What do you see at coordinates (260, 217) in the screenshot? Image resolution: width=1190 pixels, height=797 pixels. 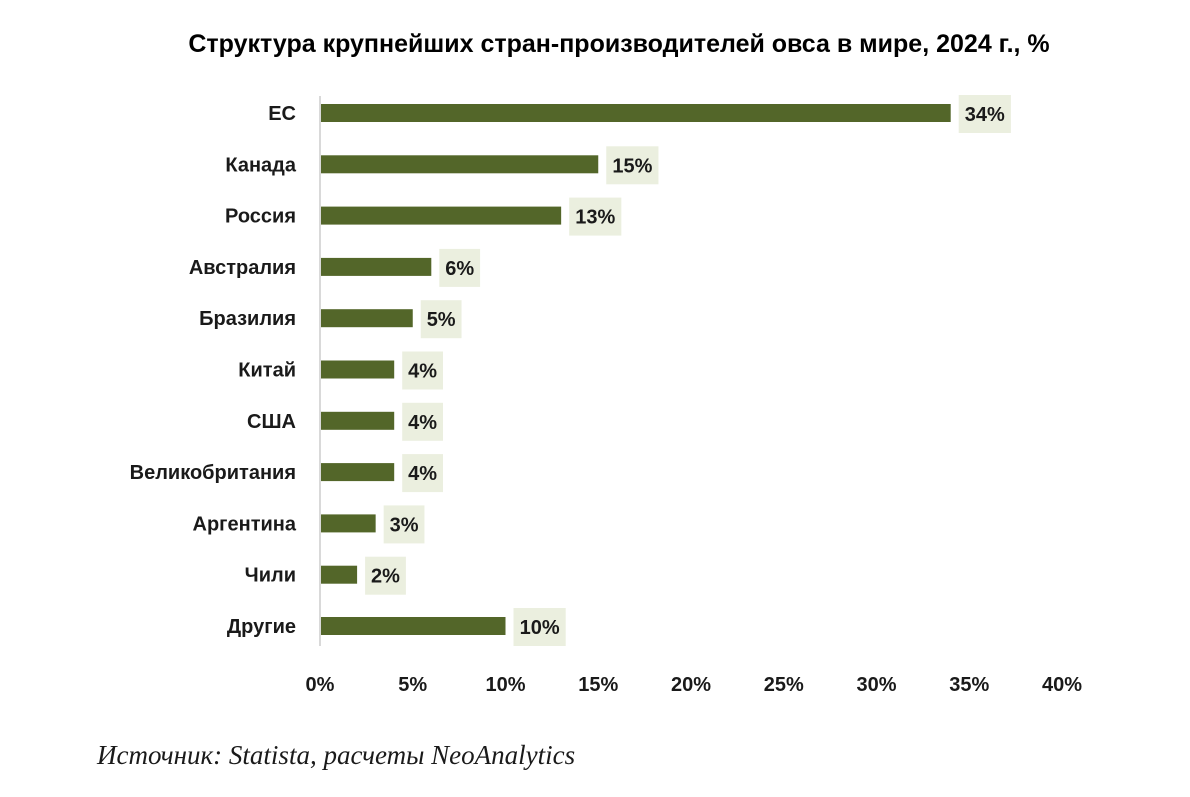 I see `category-label: Россия` at bounding box center [260, 217].